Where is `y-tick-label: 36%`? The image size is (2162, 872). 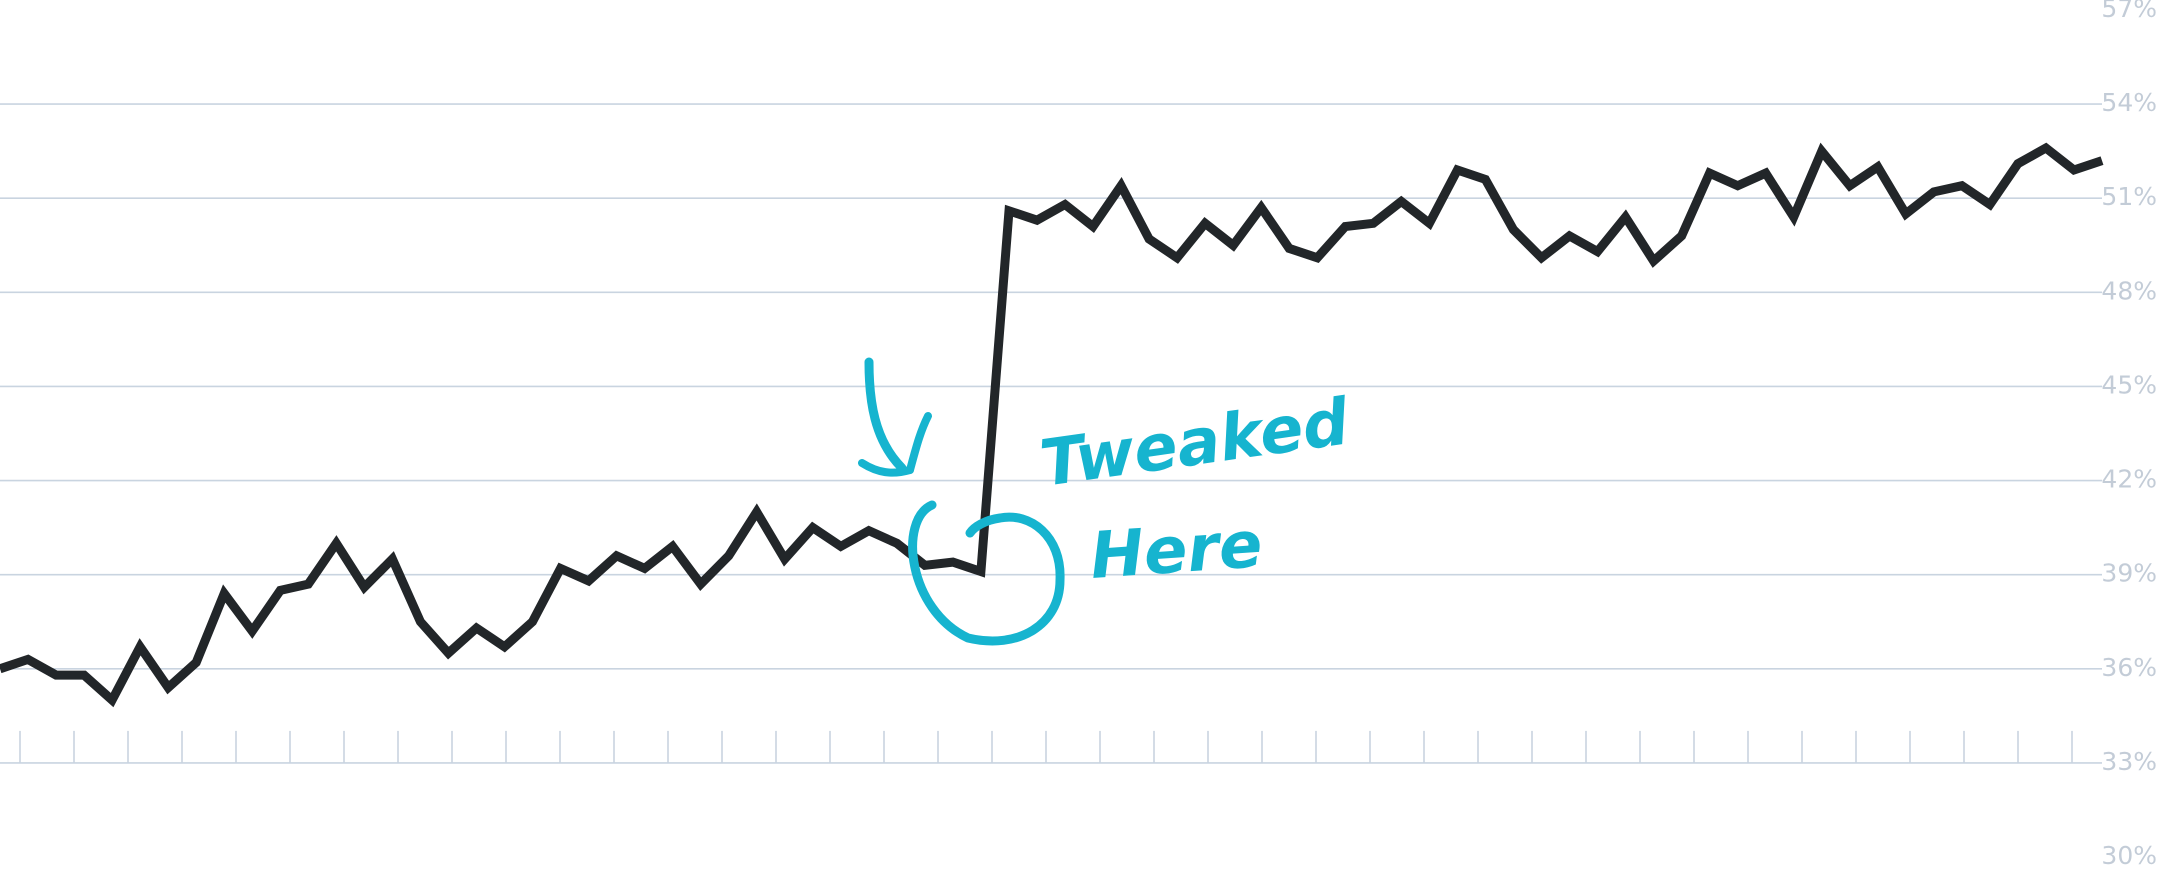
y-tick-label: 36% is located at coordinates (2129, 667).